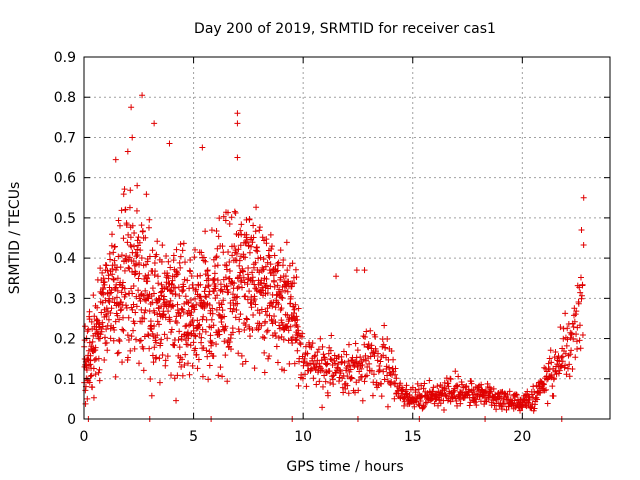 This screenshot has height=480, width=640. Describe the element at coordinates (303, 437) in the screenshot. I see `x-tick-label: 10` at that location.